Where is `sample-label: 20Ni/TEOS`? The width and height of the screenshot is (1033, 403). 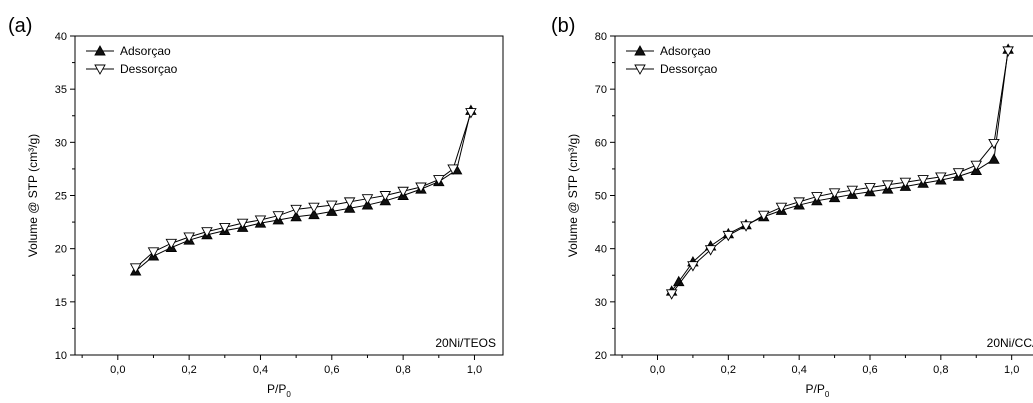 sample-label: 20Ni/TEOS is located at coordinates (465, 343).